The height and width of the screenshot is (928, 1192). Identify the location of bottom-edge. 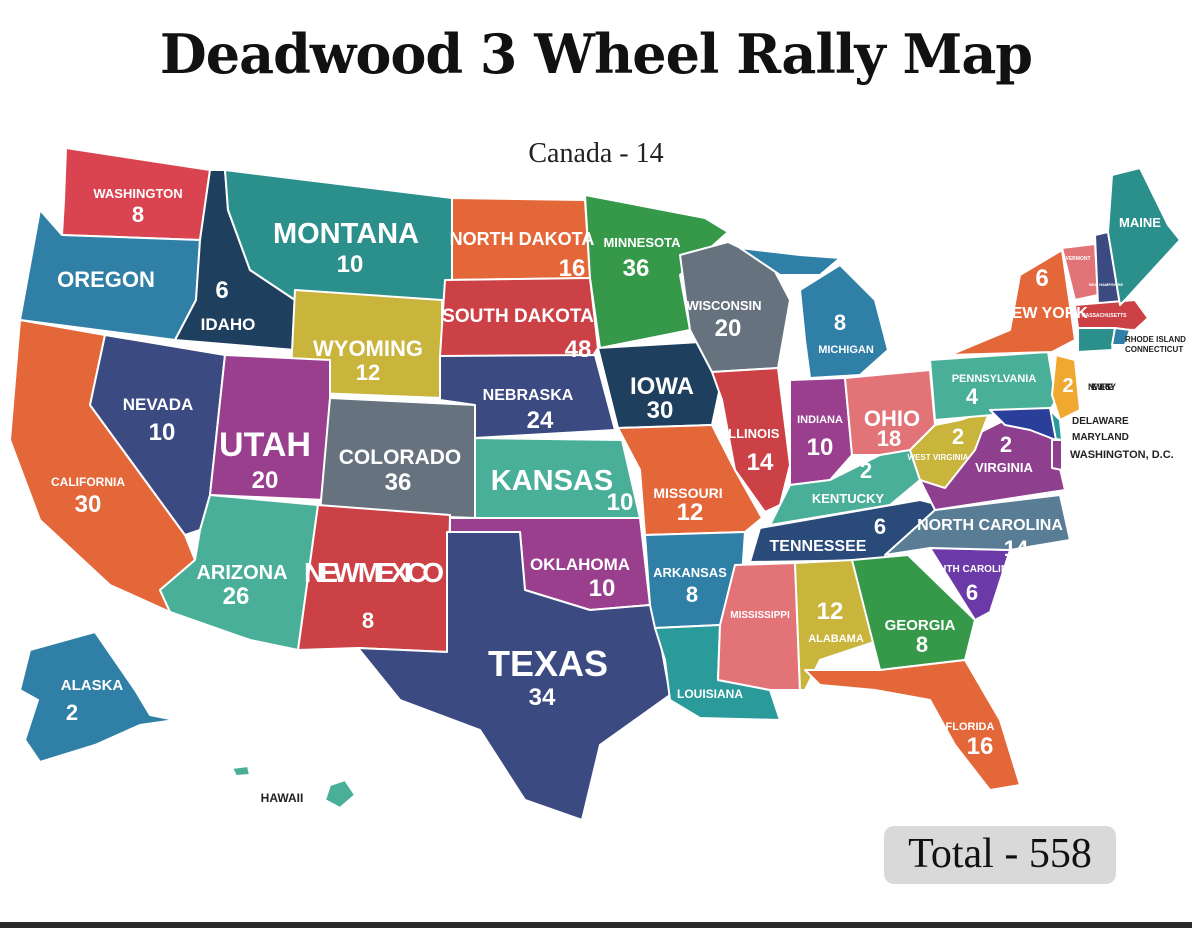
(596, 925).